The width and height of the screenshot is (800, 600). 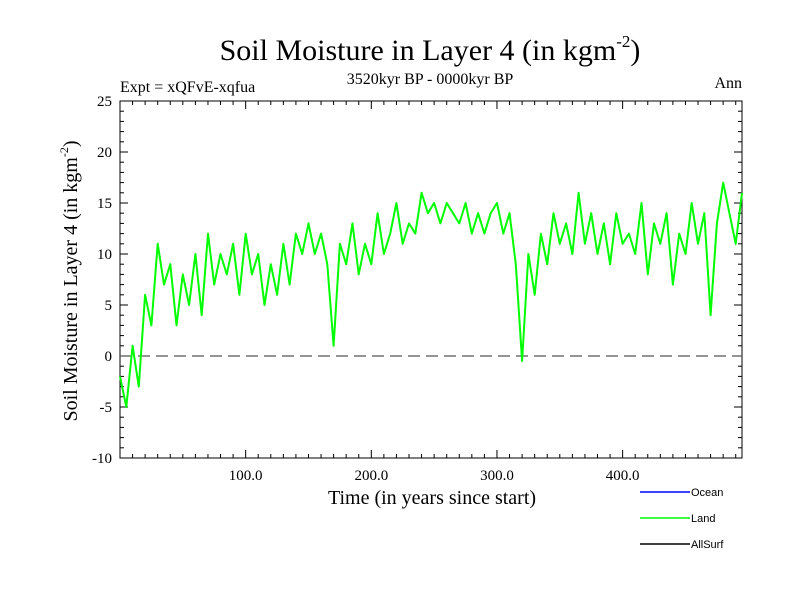 I want to click on legend-label-ocean: Ocean, so click(x=707, y=493).